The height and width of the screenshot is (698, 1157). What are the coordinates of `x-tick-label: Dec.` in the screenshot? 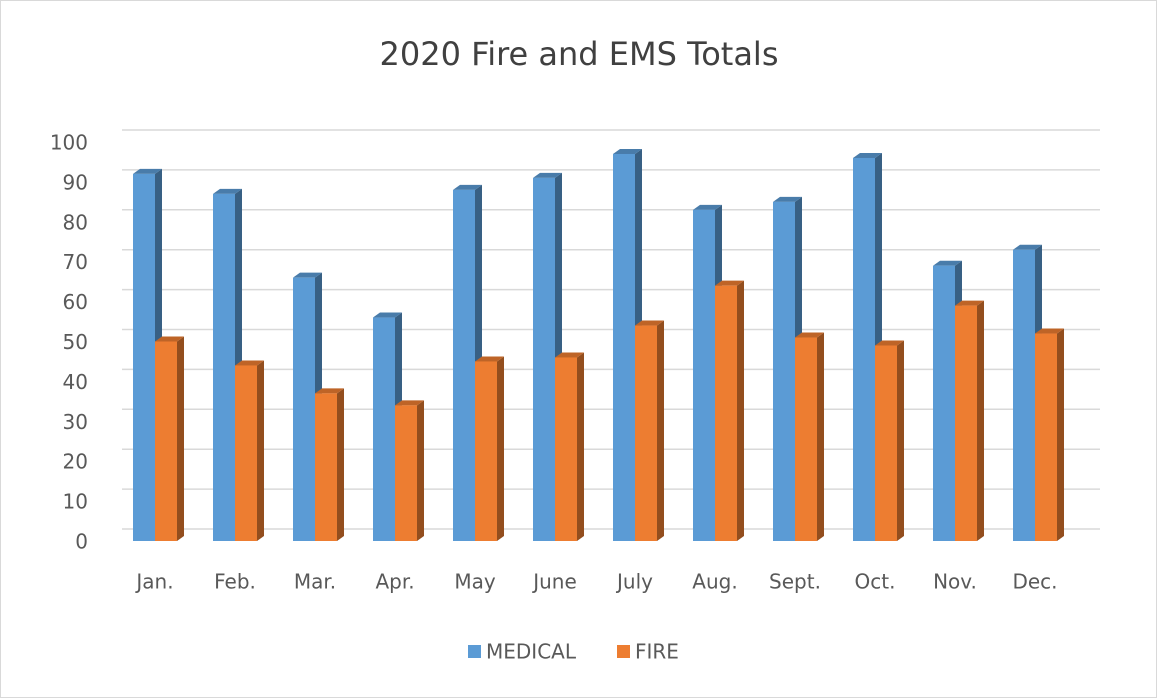 It's located at (1034, 582).